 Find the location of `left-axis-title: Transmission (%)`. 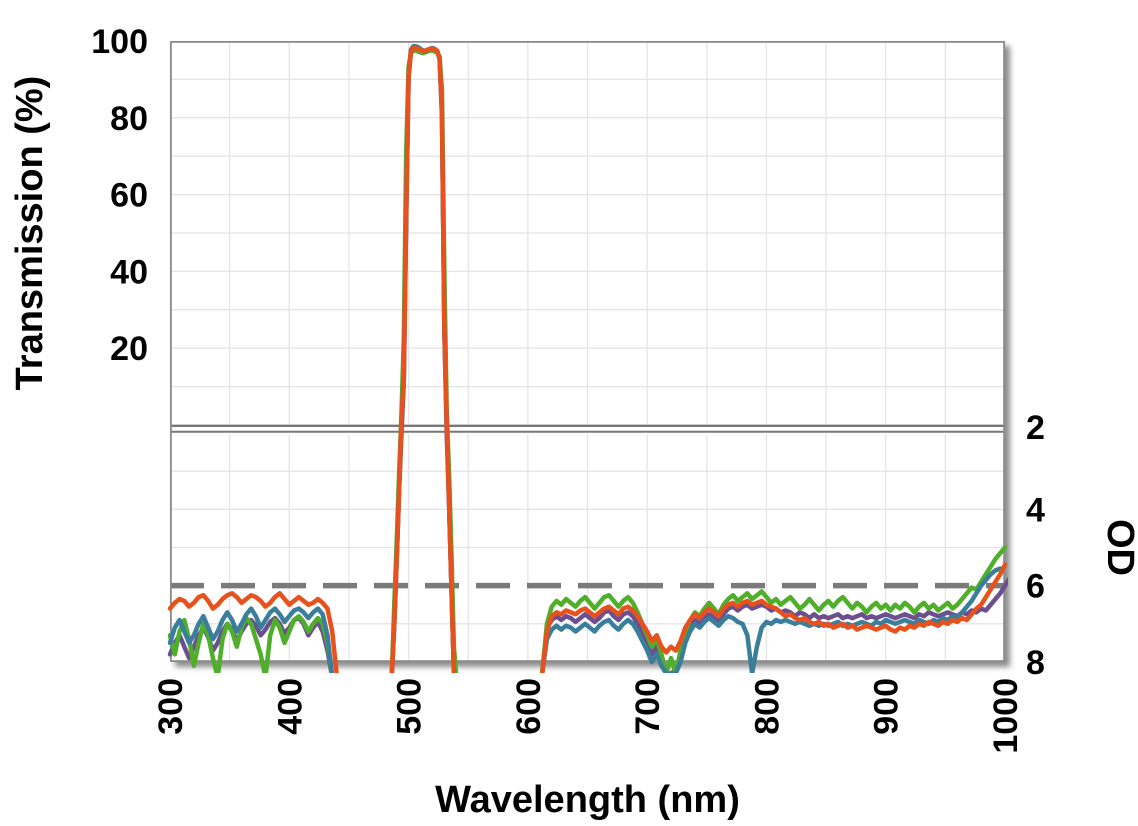

left-axis-title: Transmission (%) is located at coordinates (30, 233).